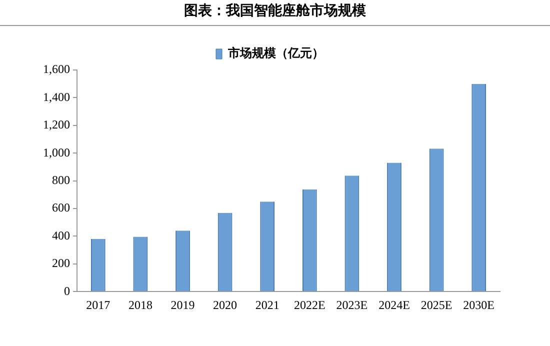  What do you see at coordinates (61, 179) in the screenshot?
I see `y-tick-label: 800` at bounding box center [61, 179].